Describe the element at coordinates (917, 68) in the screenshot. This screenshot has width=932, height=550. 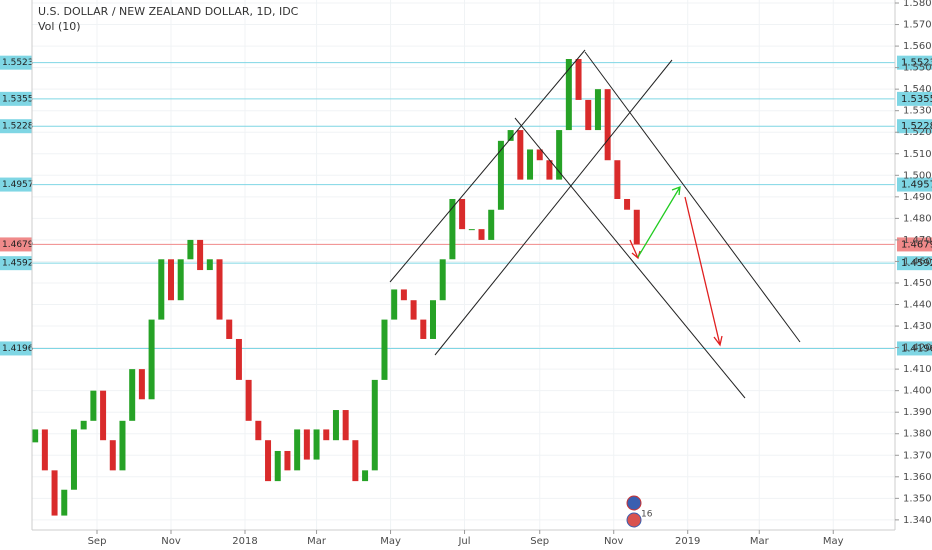
I see `y-tick-label: 1.5500` at that location.